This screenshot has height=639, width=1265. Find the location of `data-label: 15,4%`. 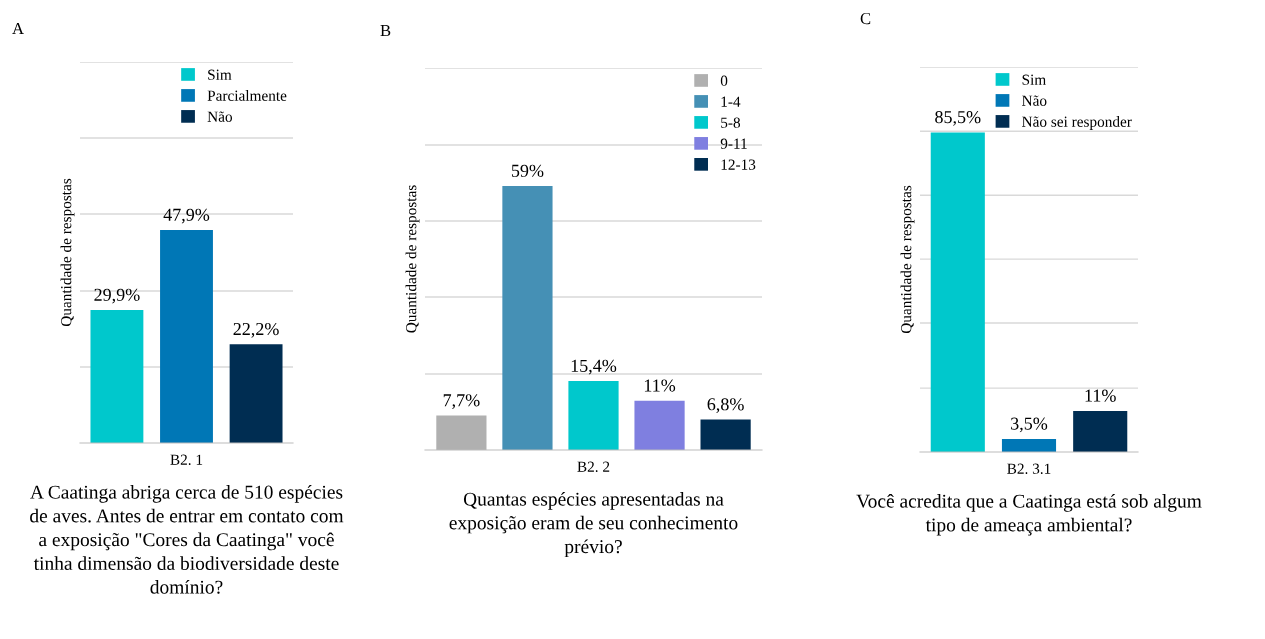

data-label: 15,4% is located at coordinates (594, 367).